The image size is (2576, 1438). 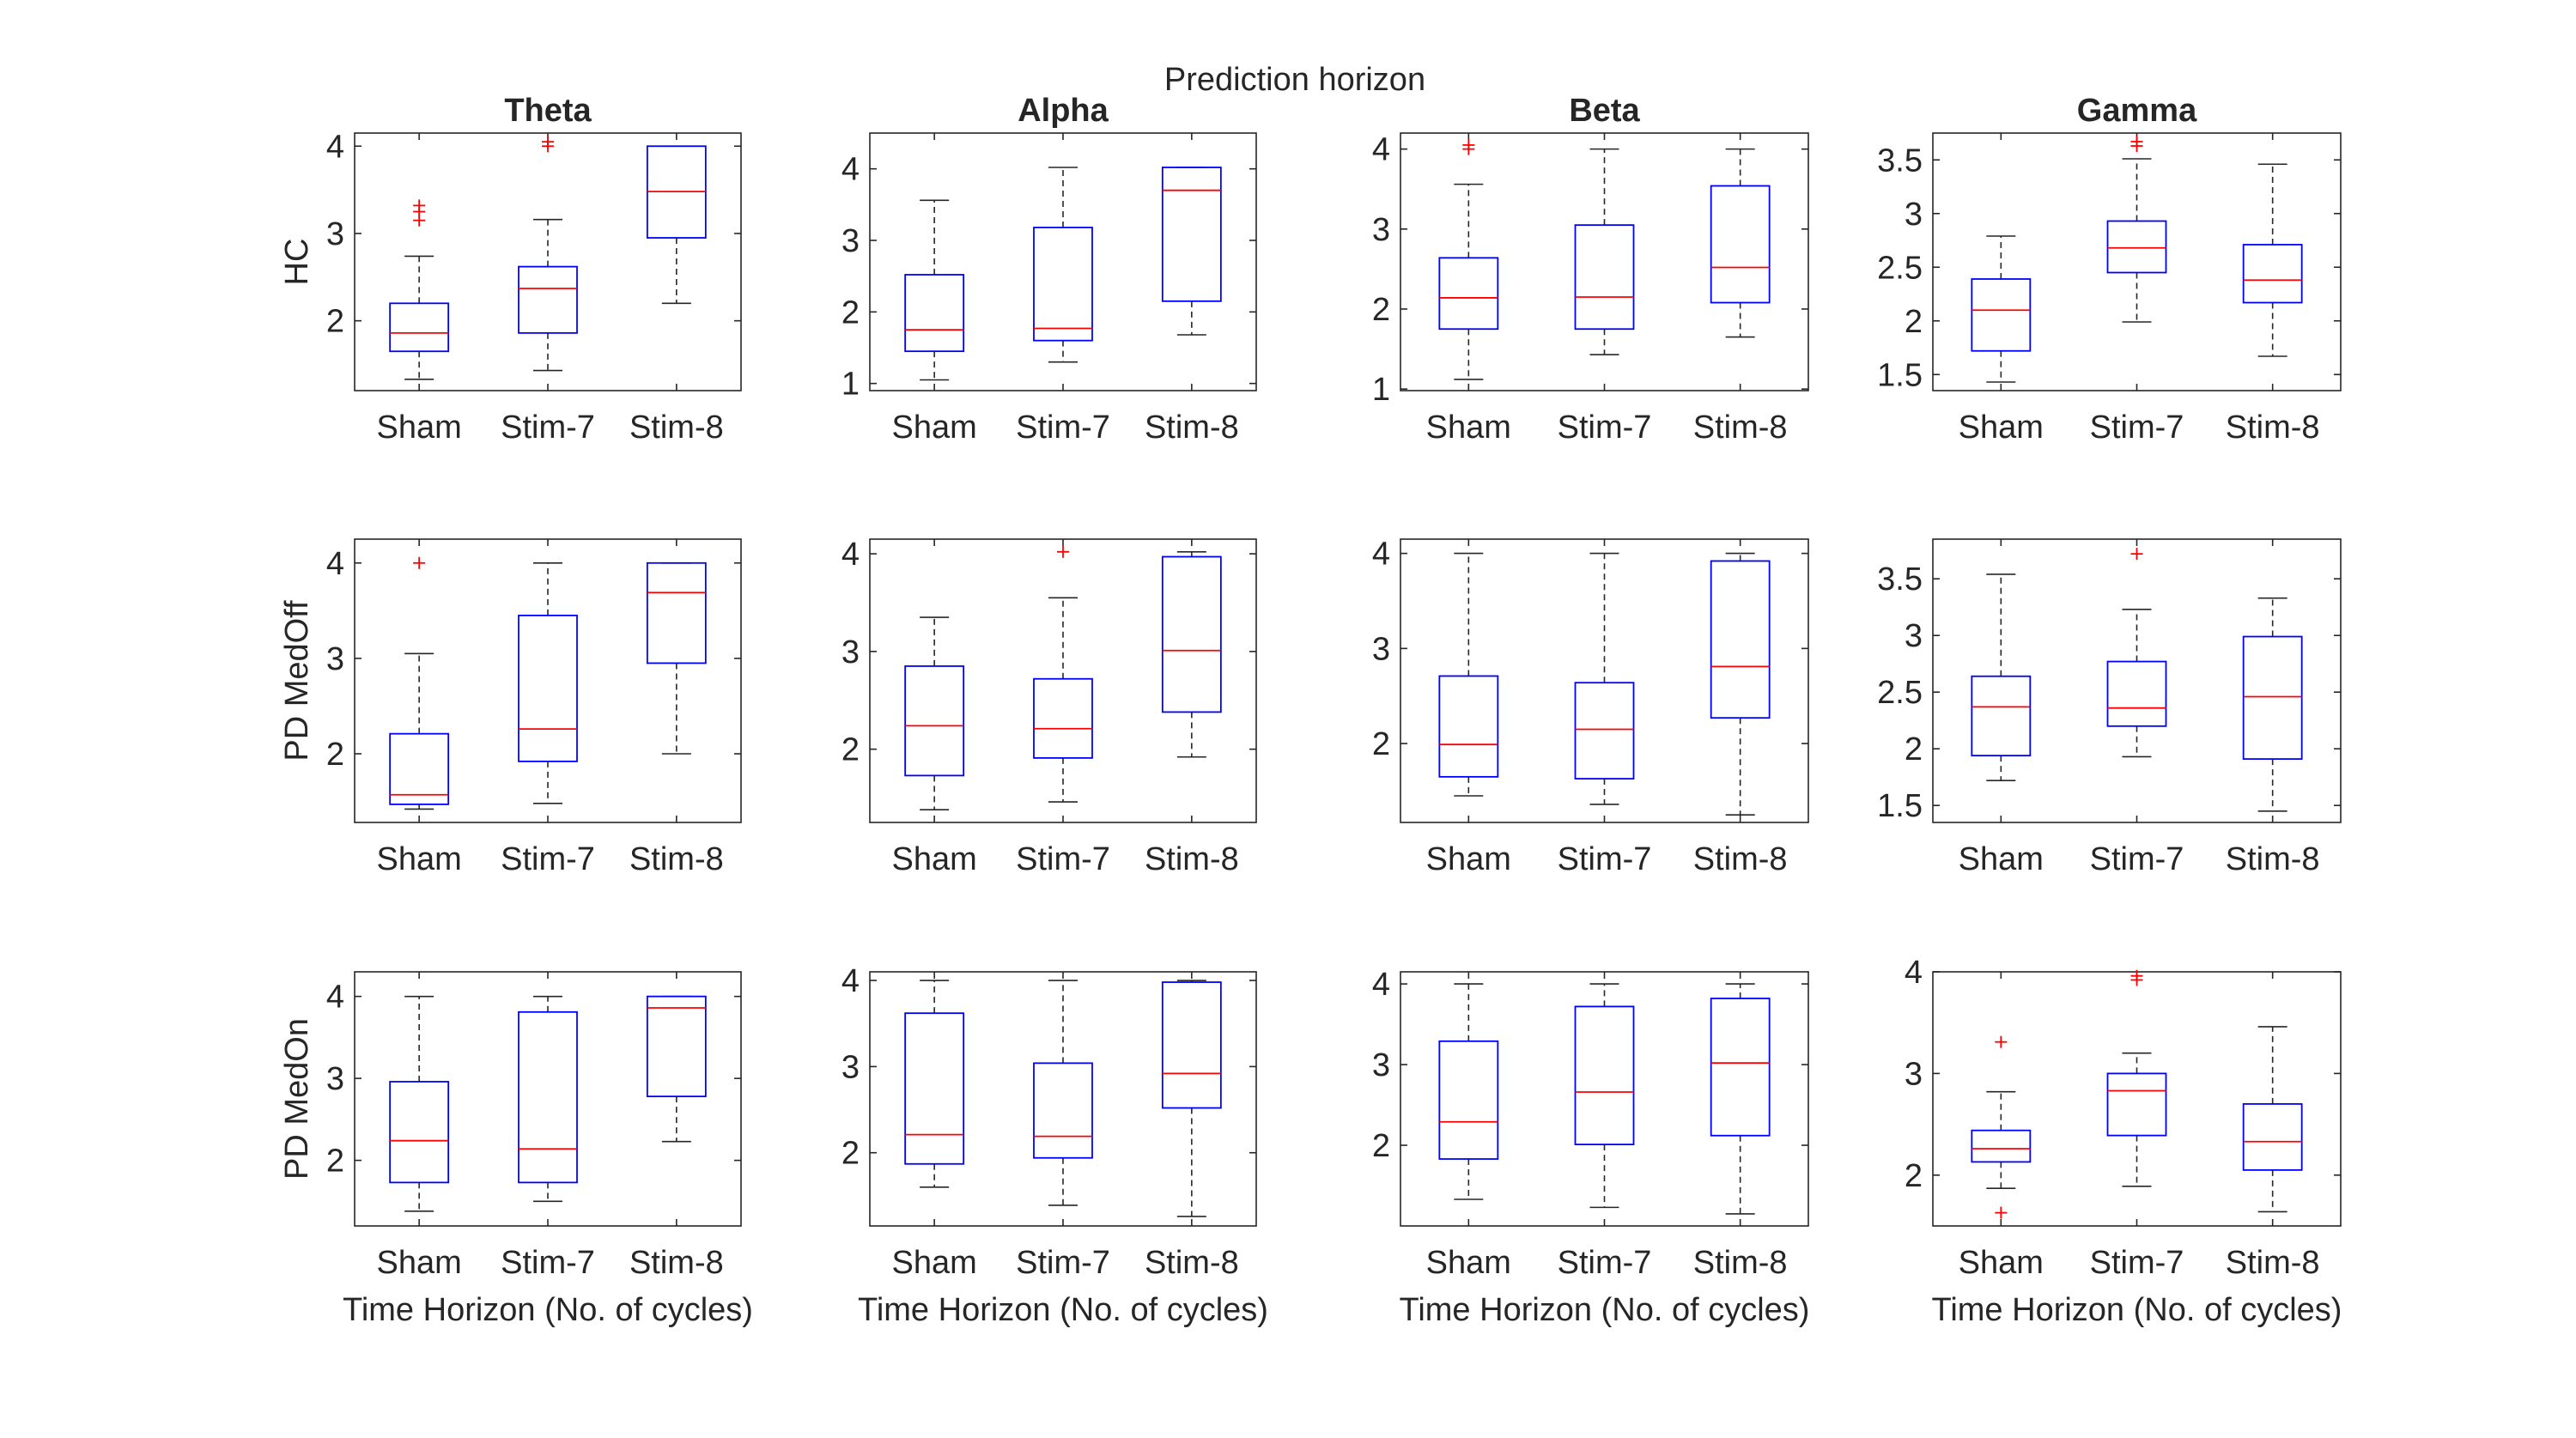 I want to click on figure-title: Prediction horizon, so click(x=1294, y=80).